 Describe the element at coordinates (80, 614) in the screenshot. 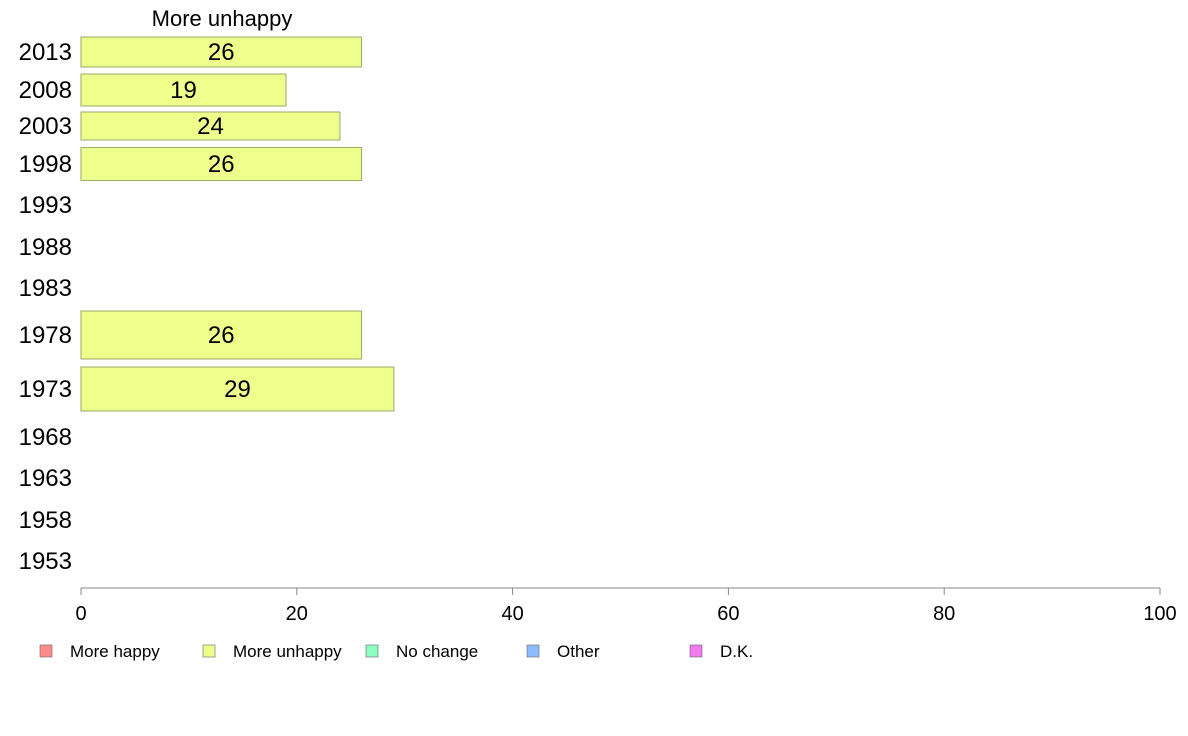

I see `x-tick-label-0: 0` at that location.